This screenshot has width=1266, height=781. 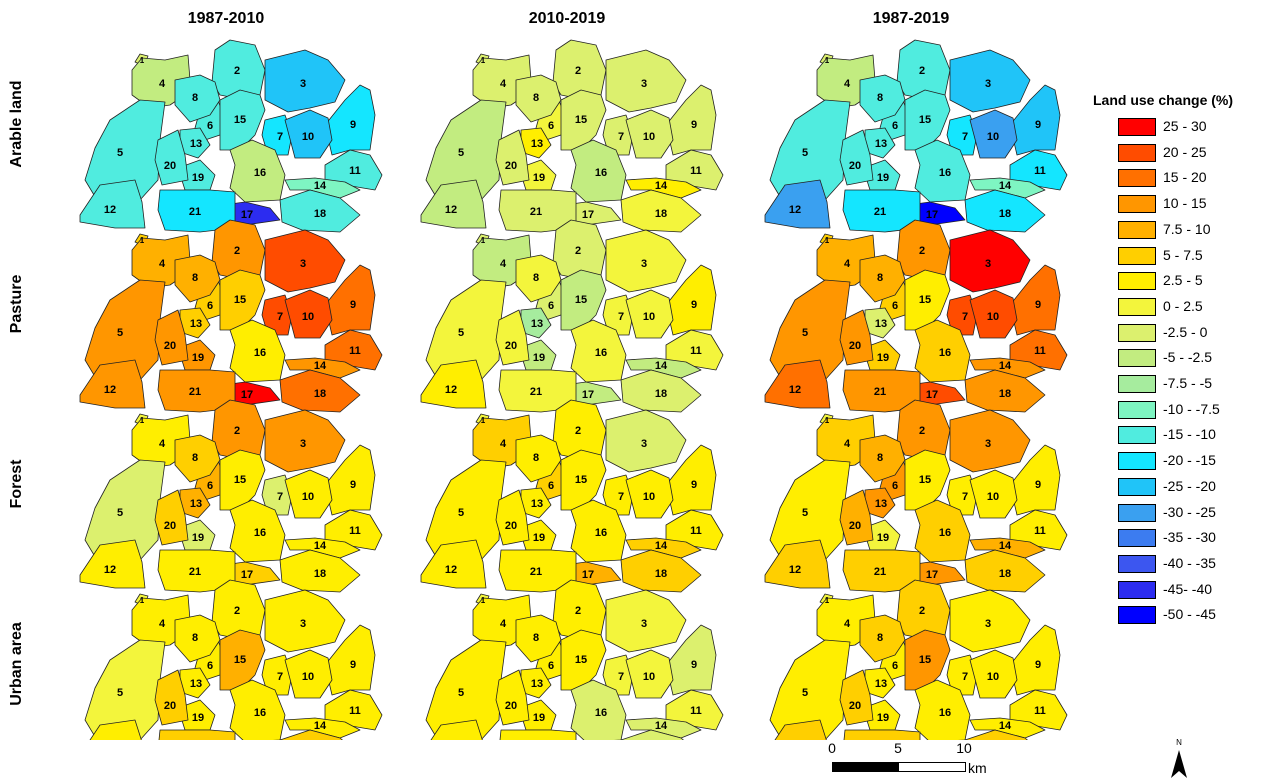 I want to click on subbasin-label: 8, so click(x=880, y=278).